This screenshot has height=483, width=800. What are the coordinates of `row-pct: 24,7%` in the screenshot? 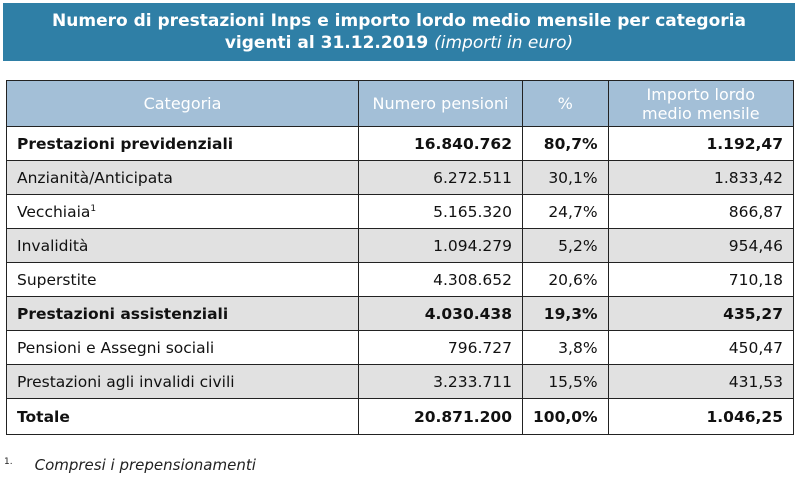 It's located at (565, 211).